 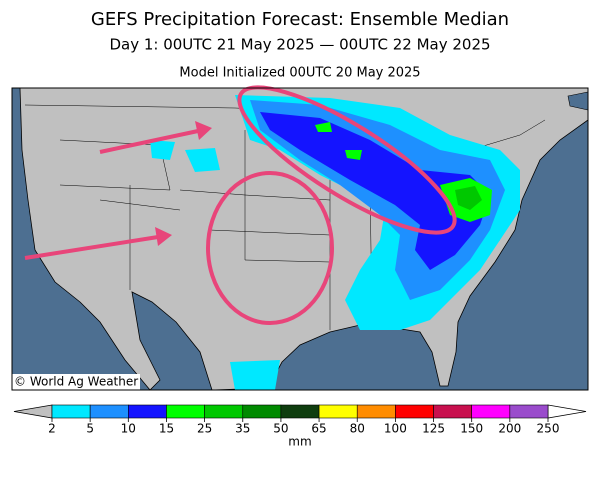 I want to click on colorbar: 2 5 10 15 25 35 50 65 80 100 125 150 200 250, so click(x=300, y=420).